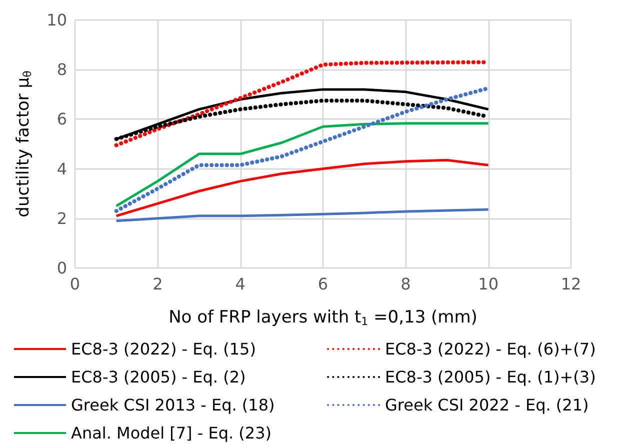 This screenshot has height=446, width=639. I want to click on x-tick-label: 12, so click(571, 284).